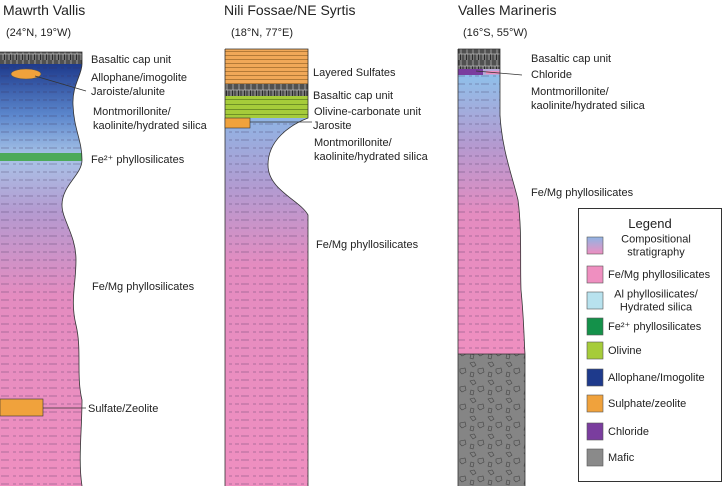 The width and height of the screenshot is (724, 486). Describe the element at coordinates (289, 10) in the screenshot. I see `column-title: Nili Fossae/NE Syrtis` at that location.